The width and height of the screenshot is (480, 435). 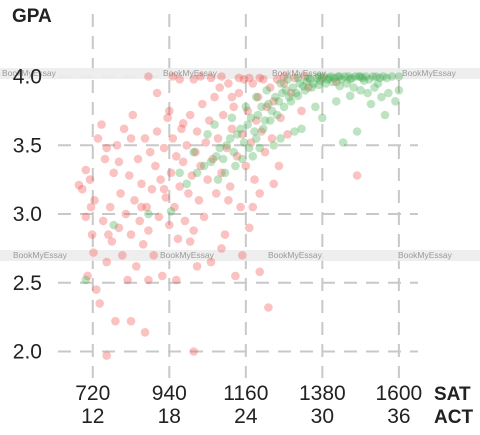 What do you see at coordinates (92, 393) in the screenshot?
I see `x-tick-label-sat: 720` at bounding box center [92, 393].